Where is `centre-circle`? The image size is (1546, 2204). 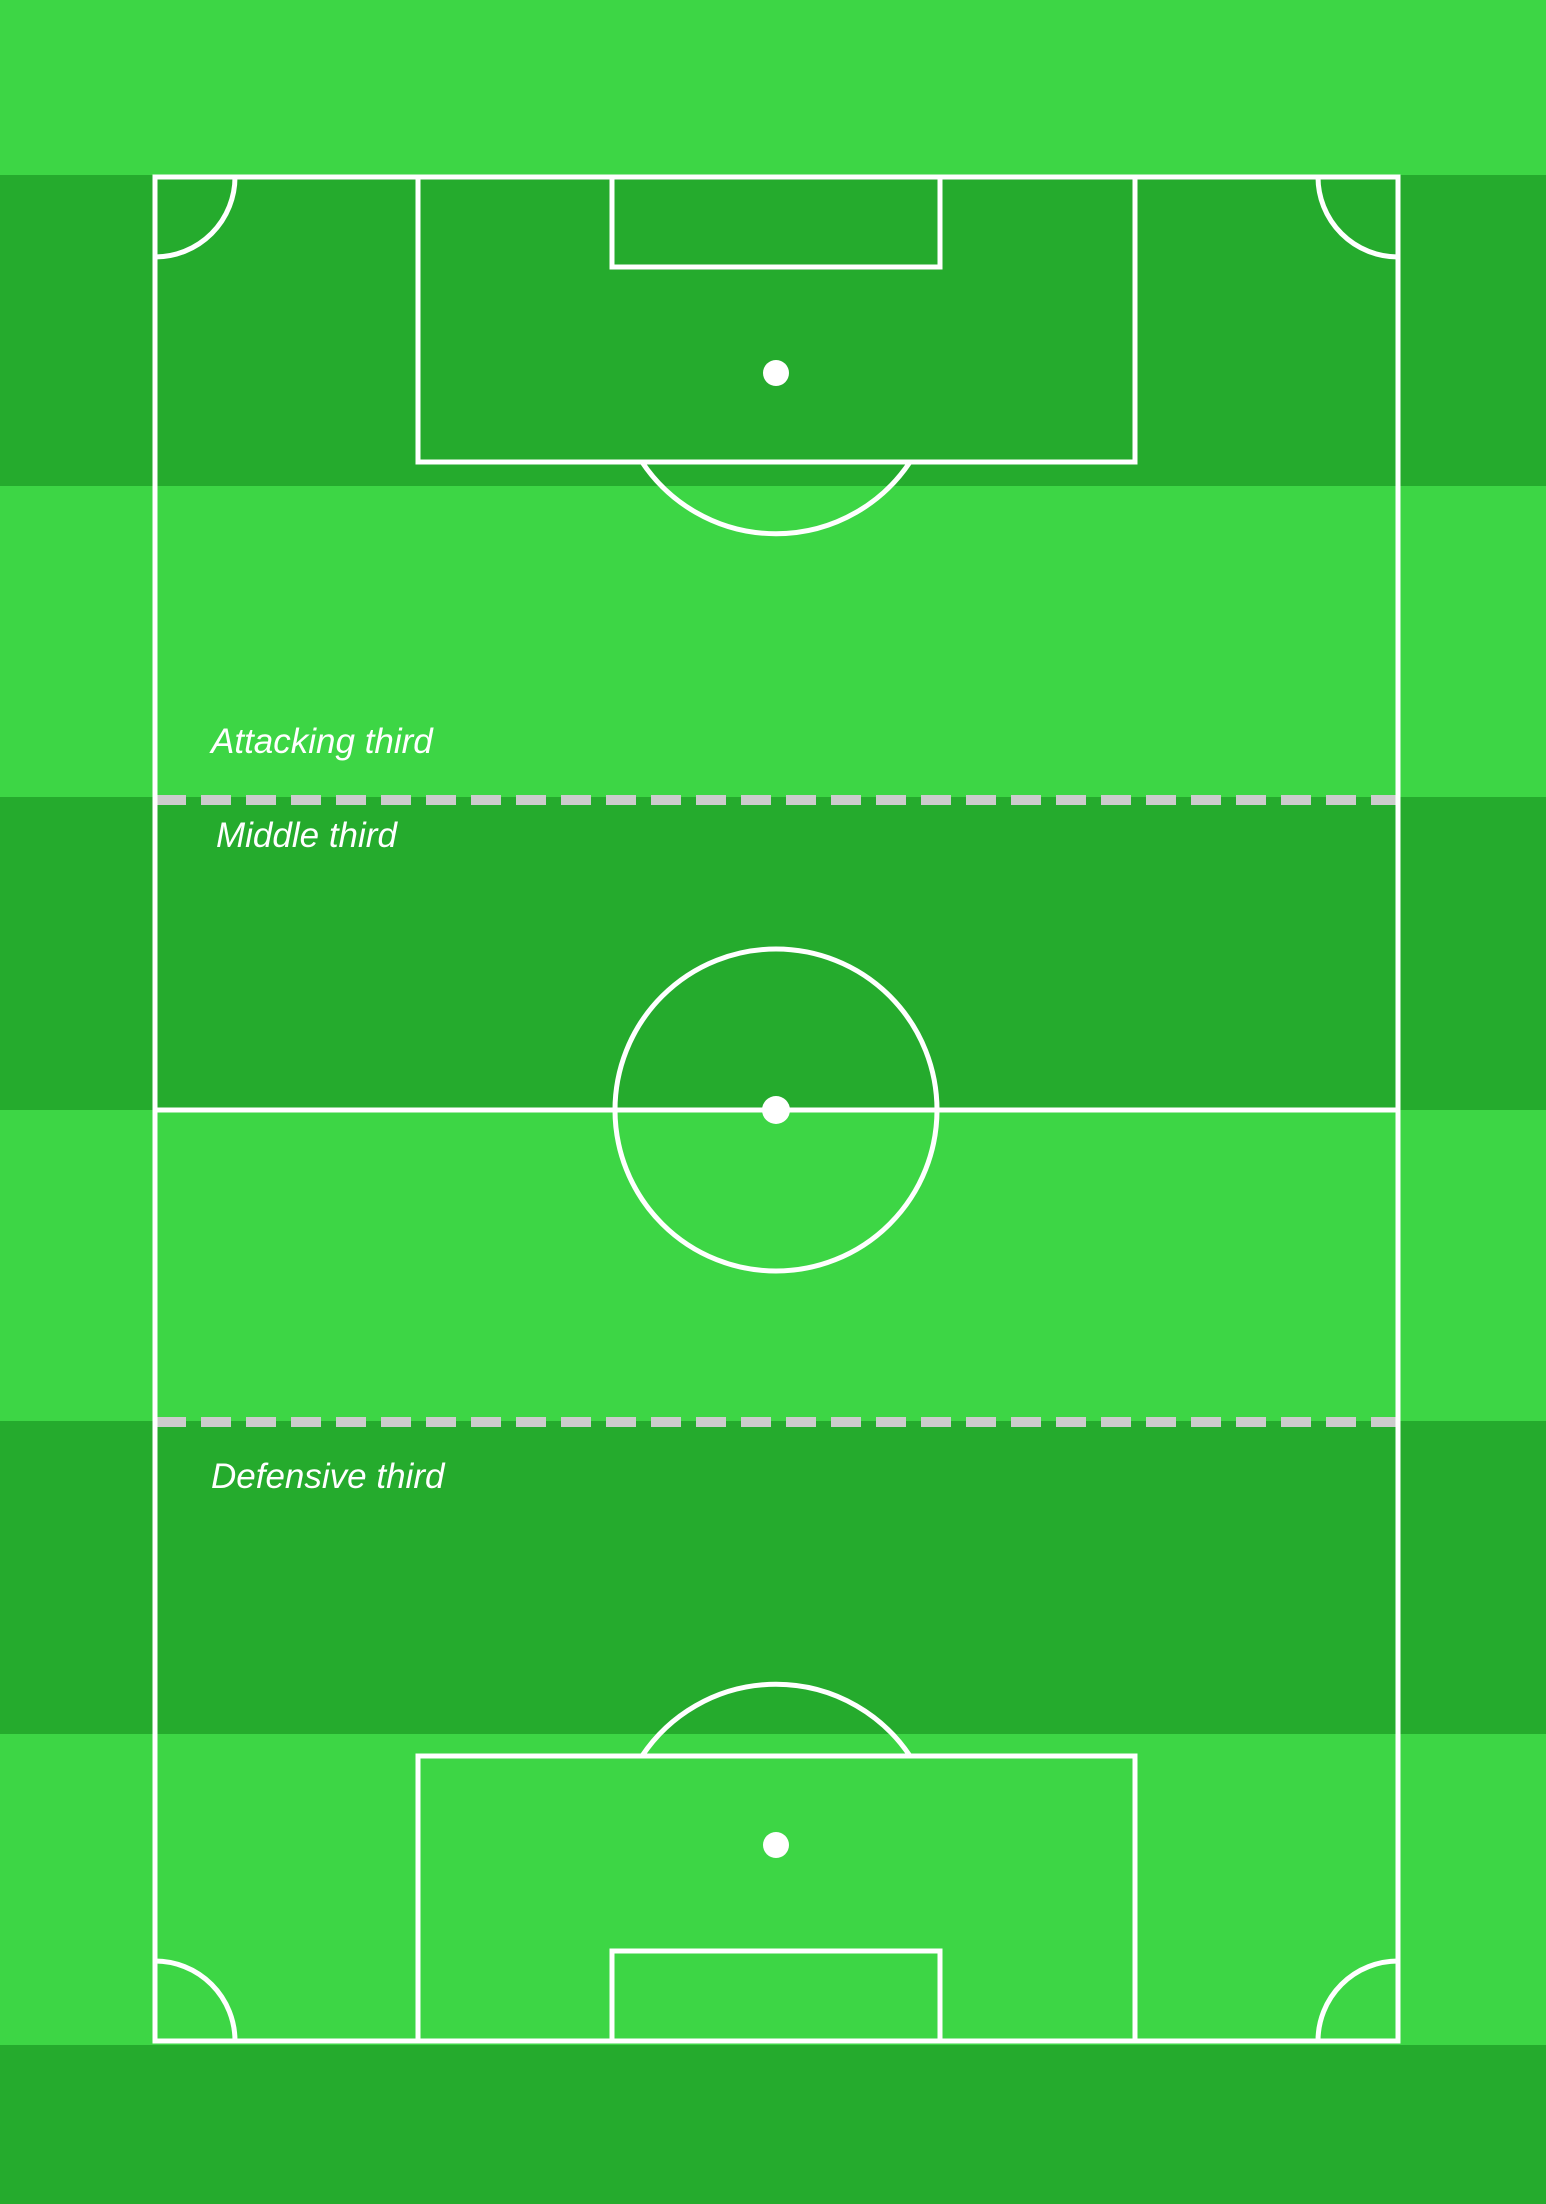 centre-circle is located at coordinates (776, 1110).